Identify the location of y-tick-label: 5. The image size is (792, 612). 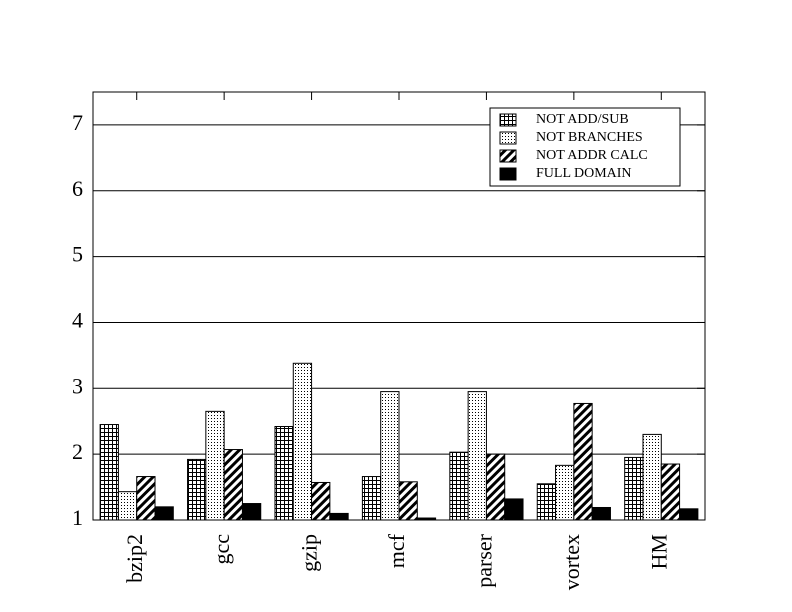
(77, 254).